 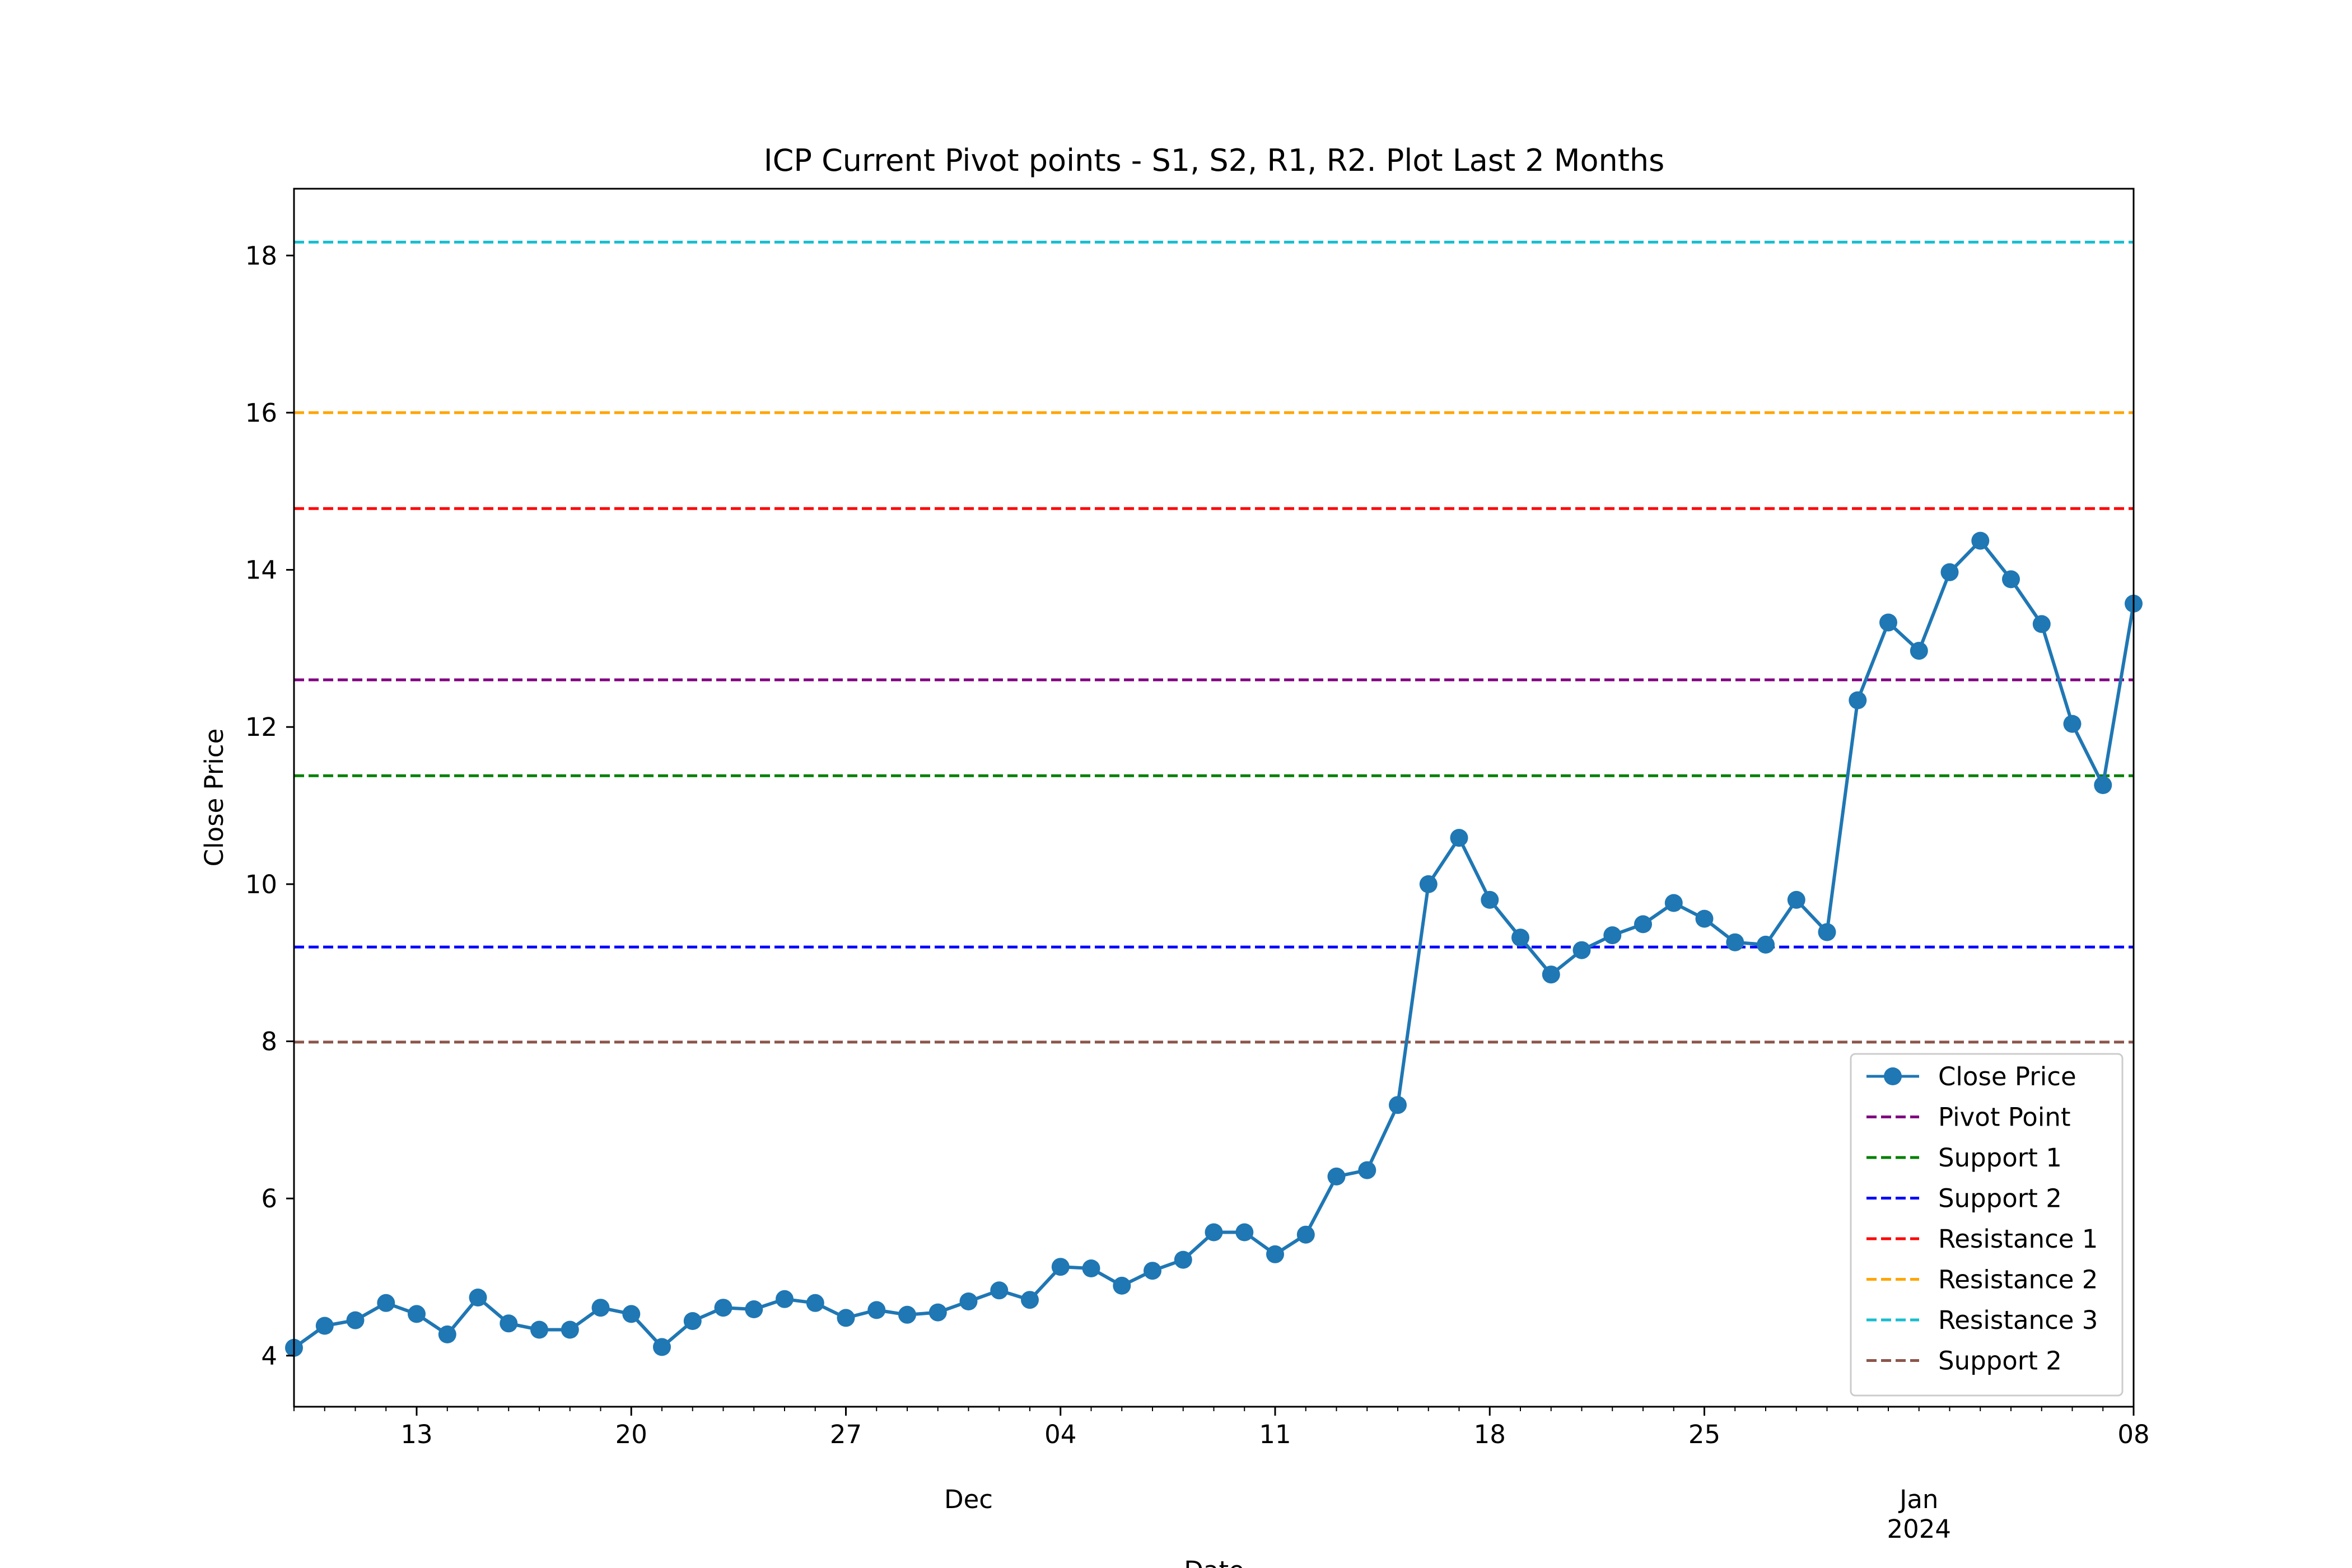 What do you see at coordinates (2000, 1199) in the screenshot?
I see `legend-label-3: Support 2` at bounding box center [2000, 1199].